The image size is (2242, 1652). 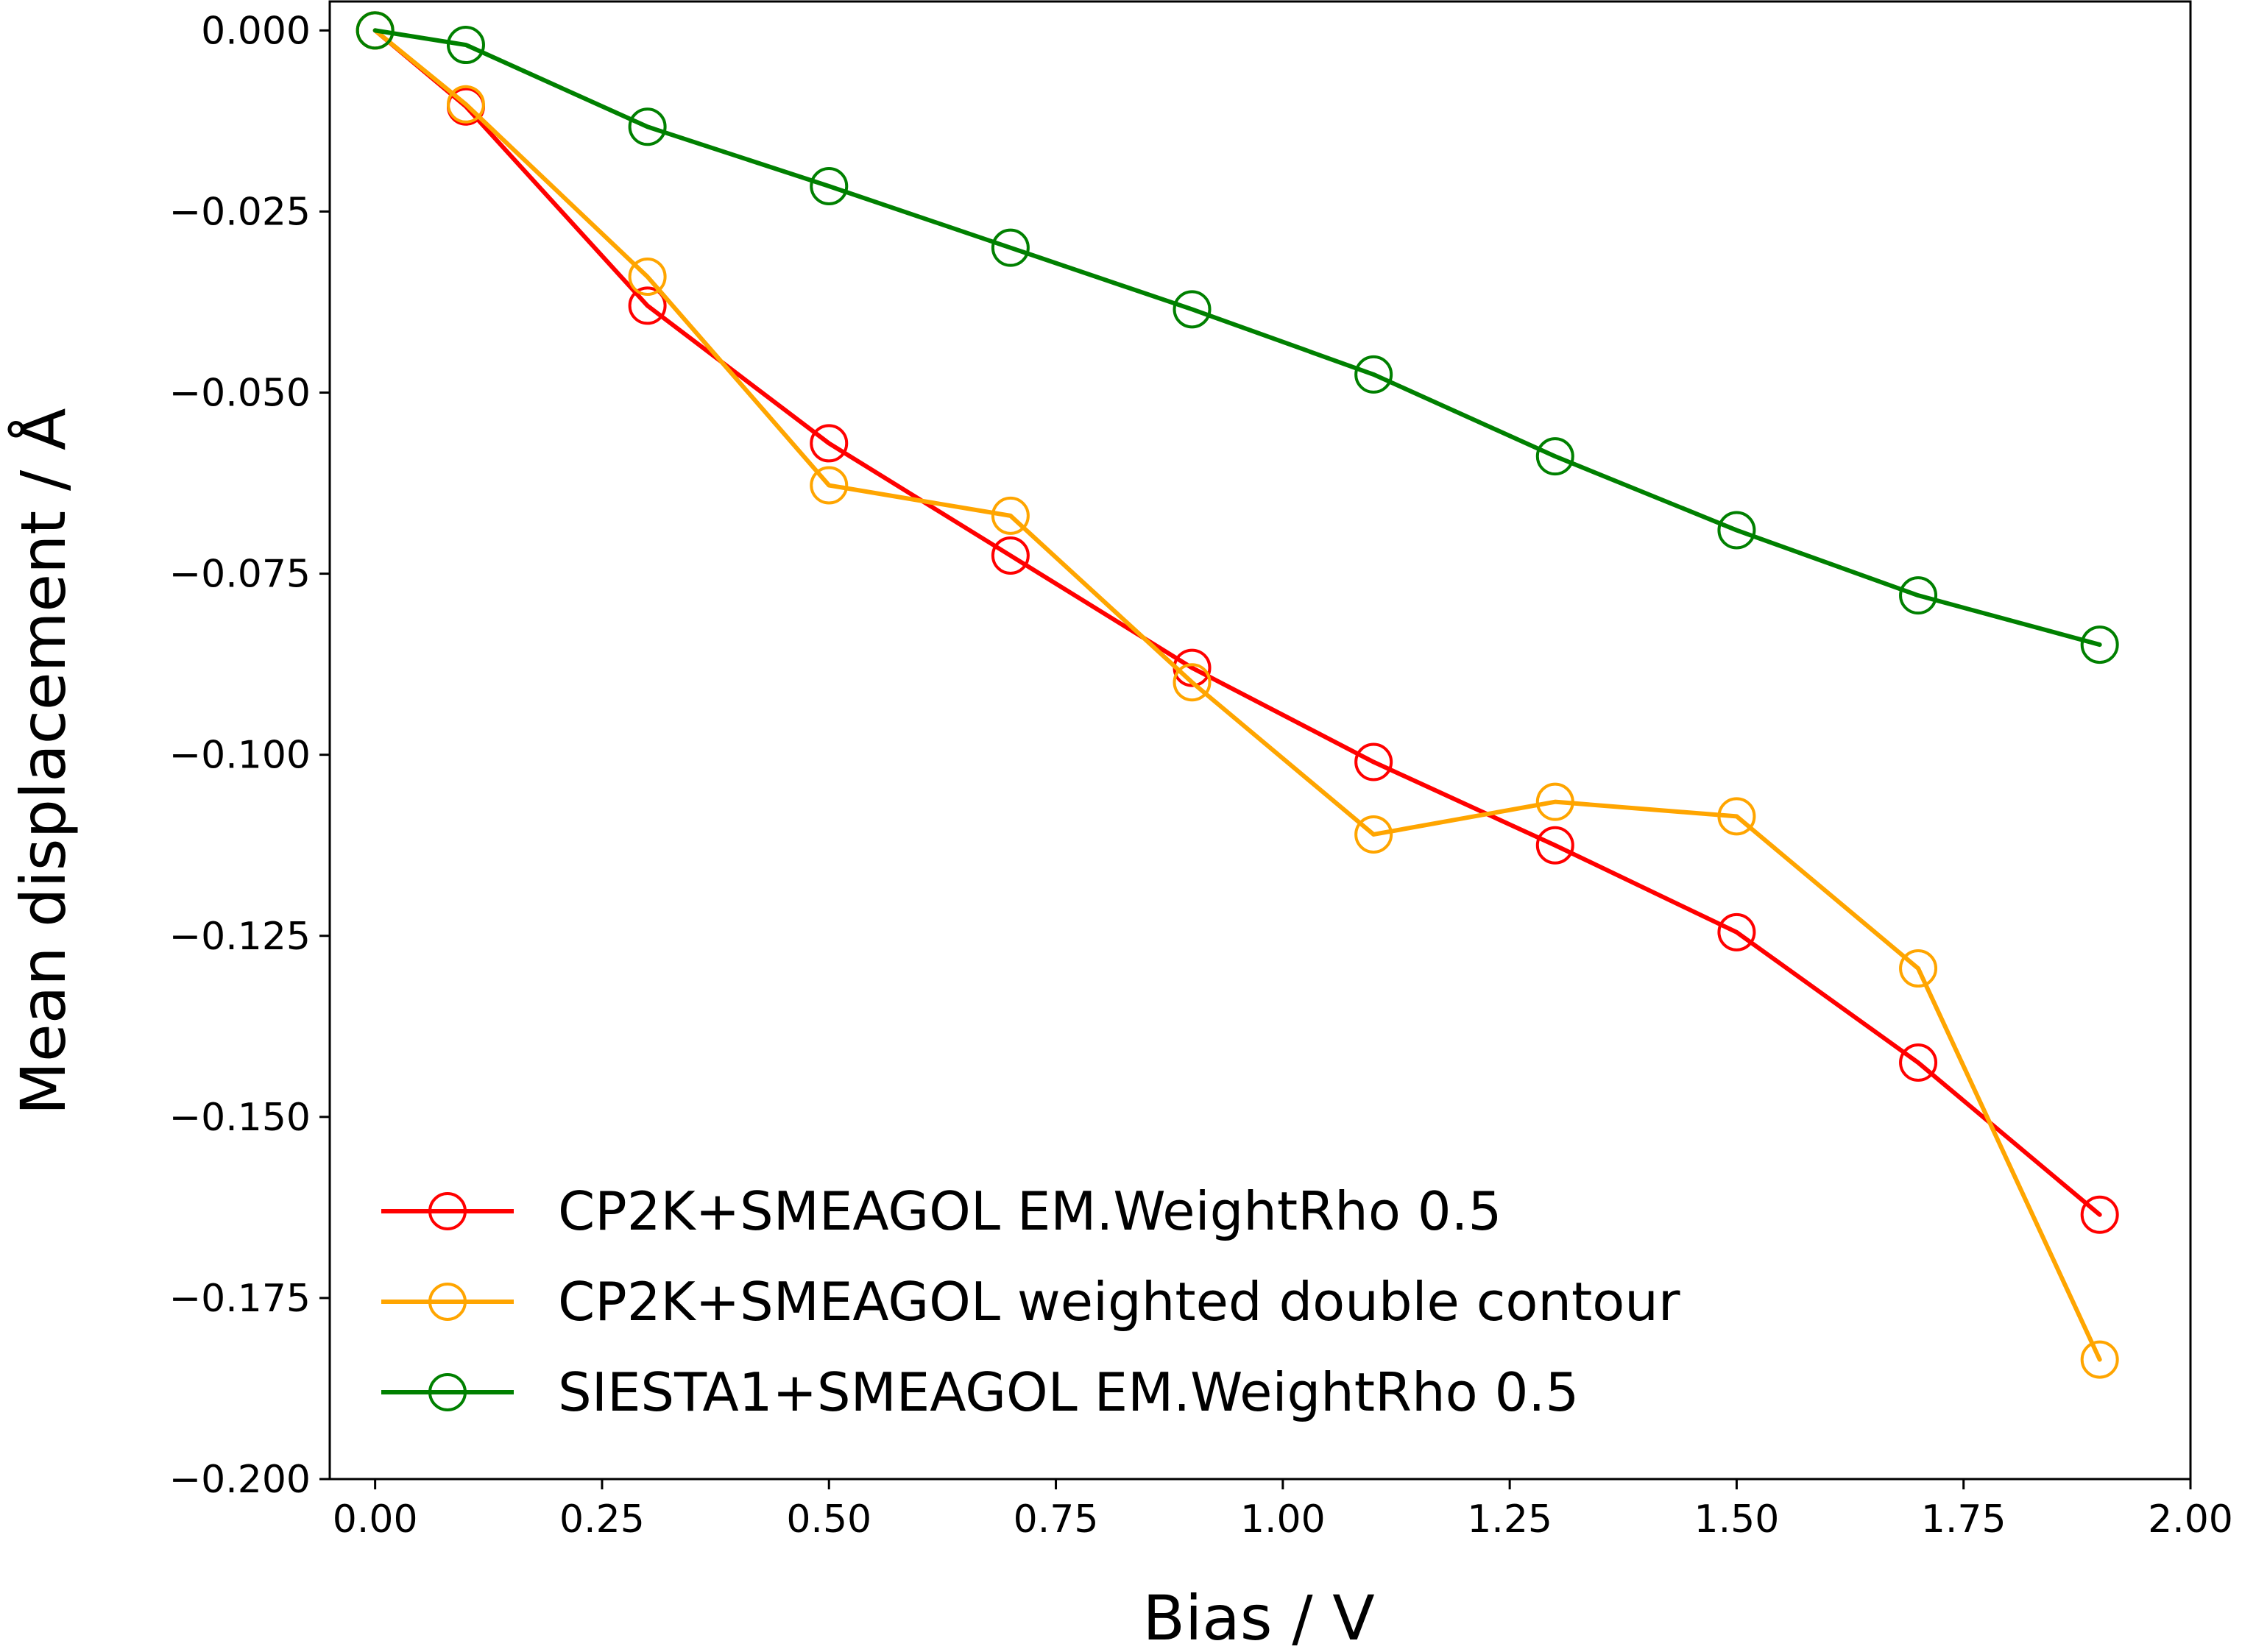 I want to click on legend-entry-1: CP2K+SMEAGOL EM.WeightRho 0.5, so click(x=941, y=1211).